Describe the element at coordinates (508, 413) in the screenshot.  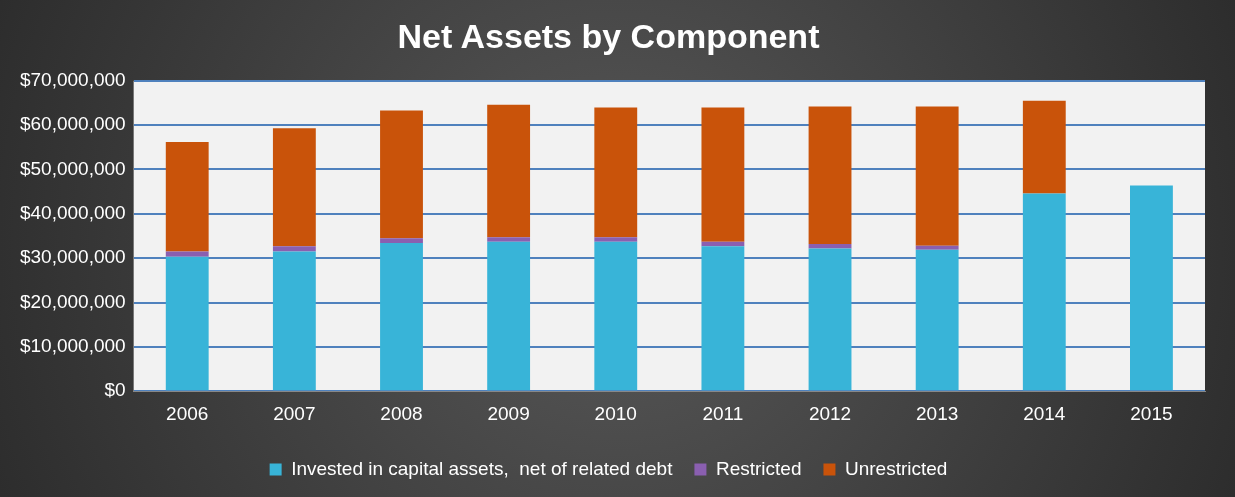
I see `x-tick-label: 2009` at that location.